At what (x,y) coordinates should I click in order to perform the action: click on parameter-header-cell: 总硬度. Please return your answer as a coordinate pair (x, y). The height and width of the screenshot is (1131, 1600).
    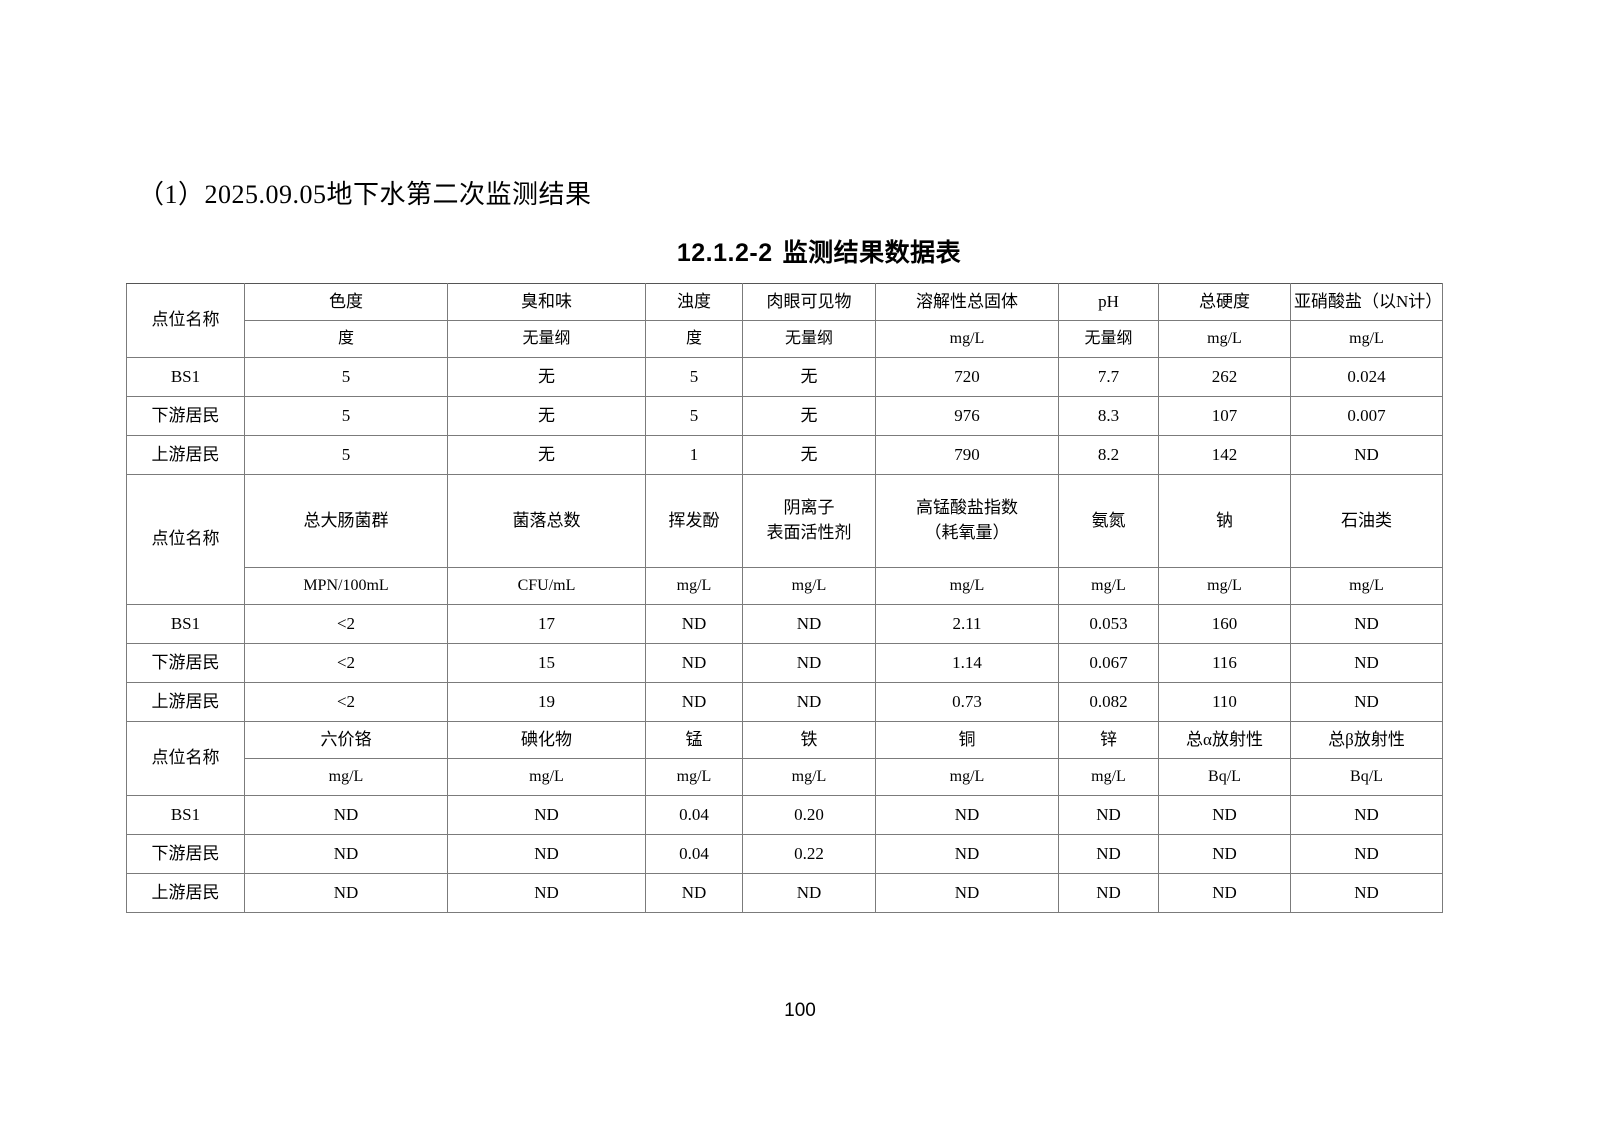
    Looking at the image, I should click on (1224, 302).